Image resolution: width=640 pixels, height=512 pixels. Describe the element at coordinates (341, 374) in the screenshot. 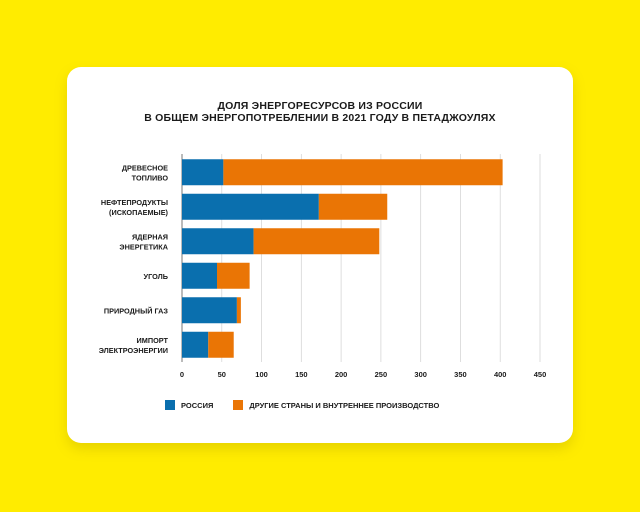

I see `x-tick-label-200: 200` at that location.